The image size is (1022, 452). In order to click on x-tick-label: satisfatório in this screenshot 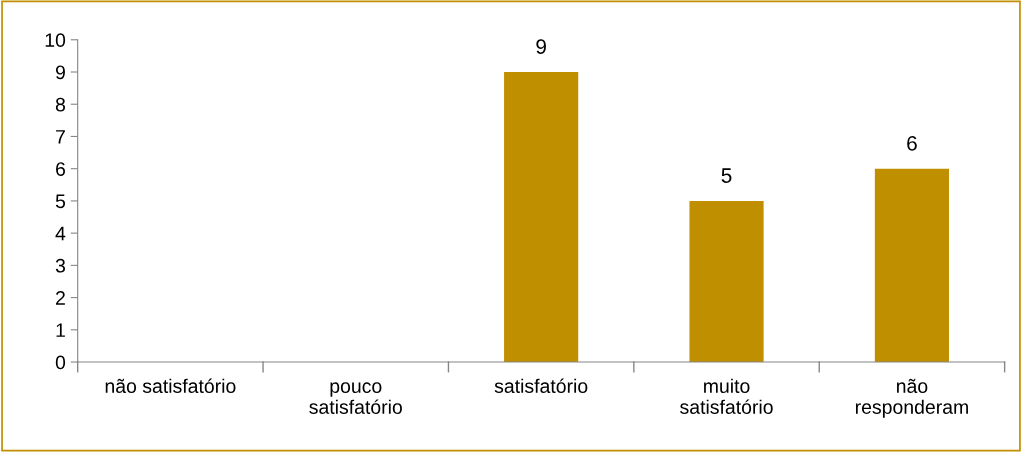, I will do `click(541, 385)`.